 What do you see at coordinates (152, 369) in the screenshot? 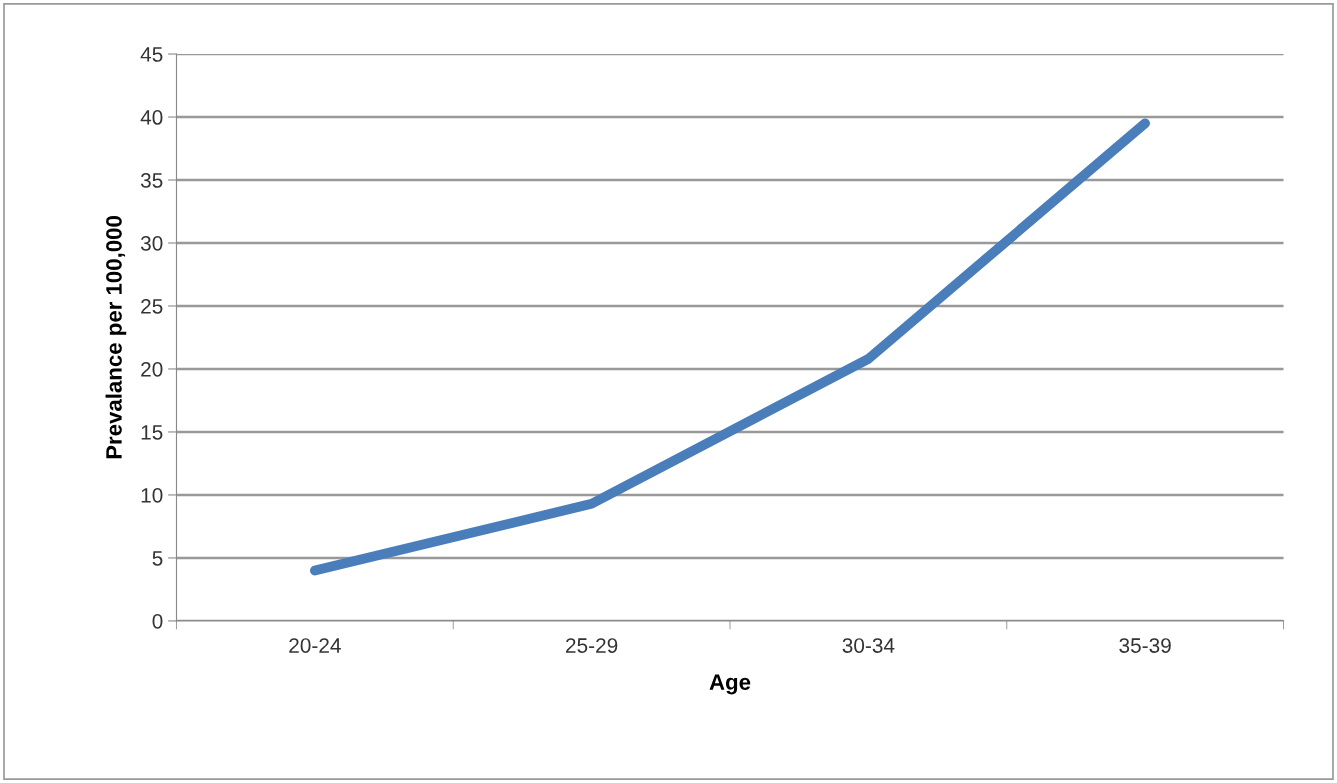
I see `y-tick-label: 20` at bounding box center [152, 369].